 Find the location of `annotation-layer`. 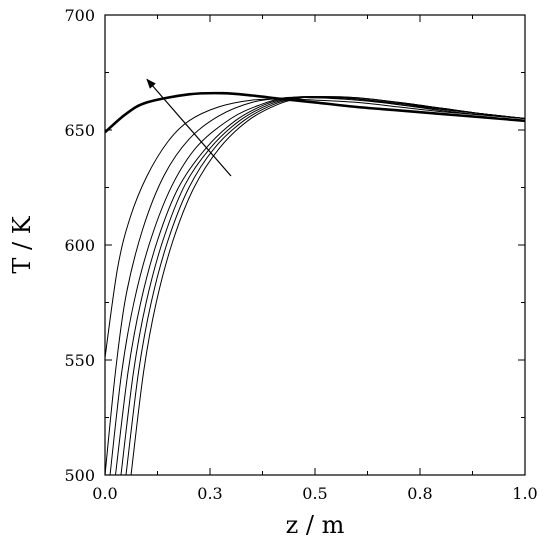

annotation-layer is located at coordinates (189, 127).